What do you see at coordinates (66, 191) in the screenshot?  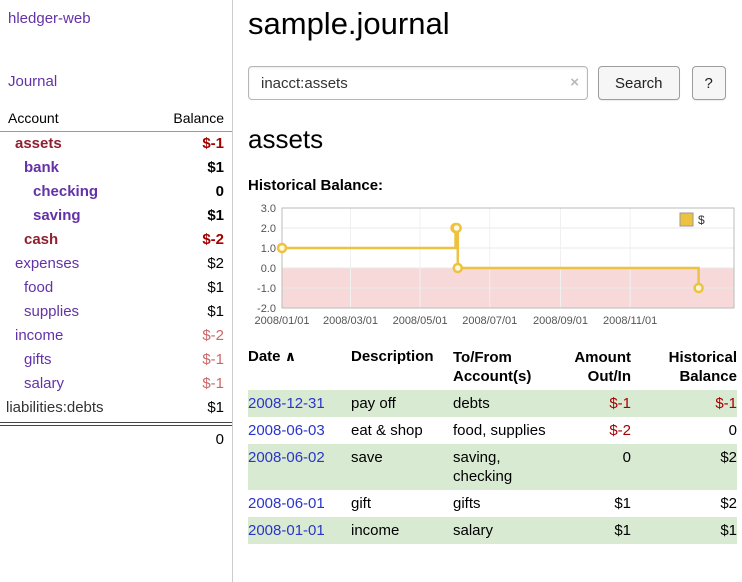 I see `sidebar-account-checking: checking` at bounding box center [66, 191].